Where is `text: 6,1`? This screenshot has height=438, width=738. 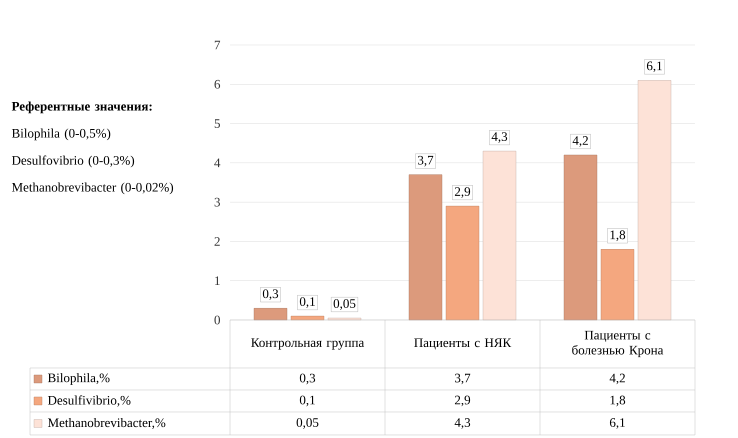 text: 6,1 is located at coordinates (654, 67).